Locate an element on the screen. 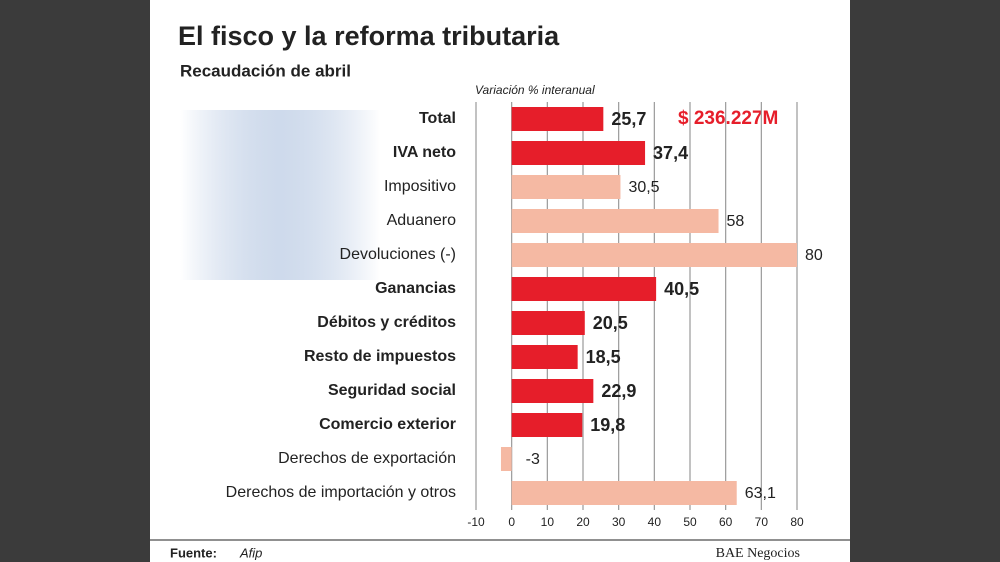 This screenshot has width=1000, height=562. chart-title: El fisco y la reforma tributaria is located at coordinates (369, 36).